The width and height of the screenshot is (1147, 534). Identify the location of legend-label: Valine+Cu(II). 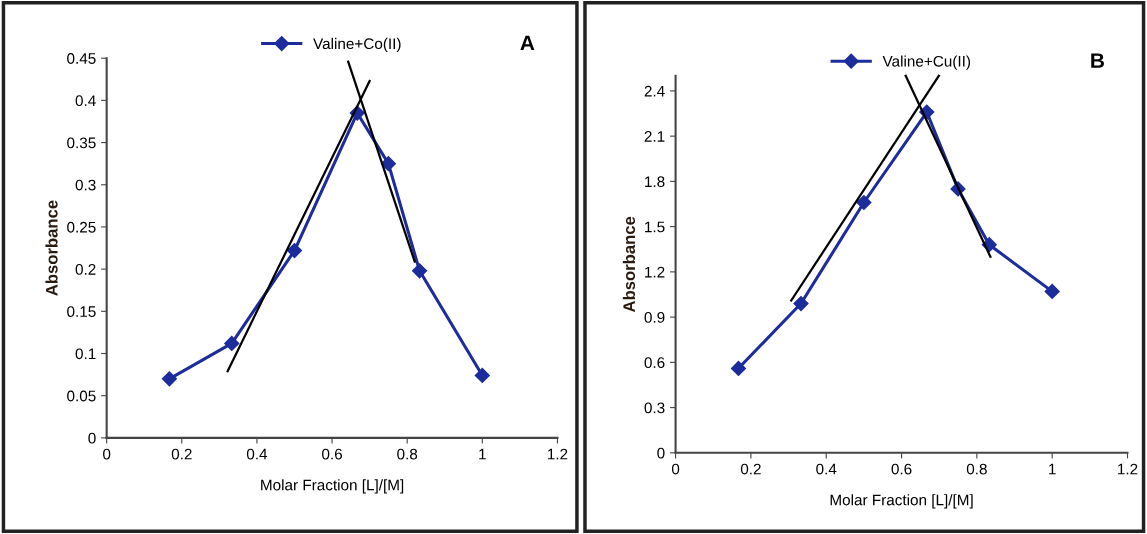
(926, 62).